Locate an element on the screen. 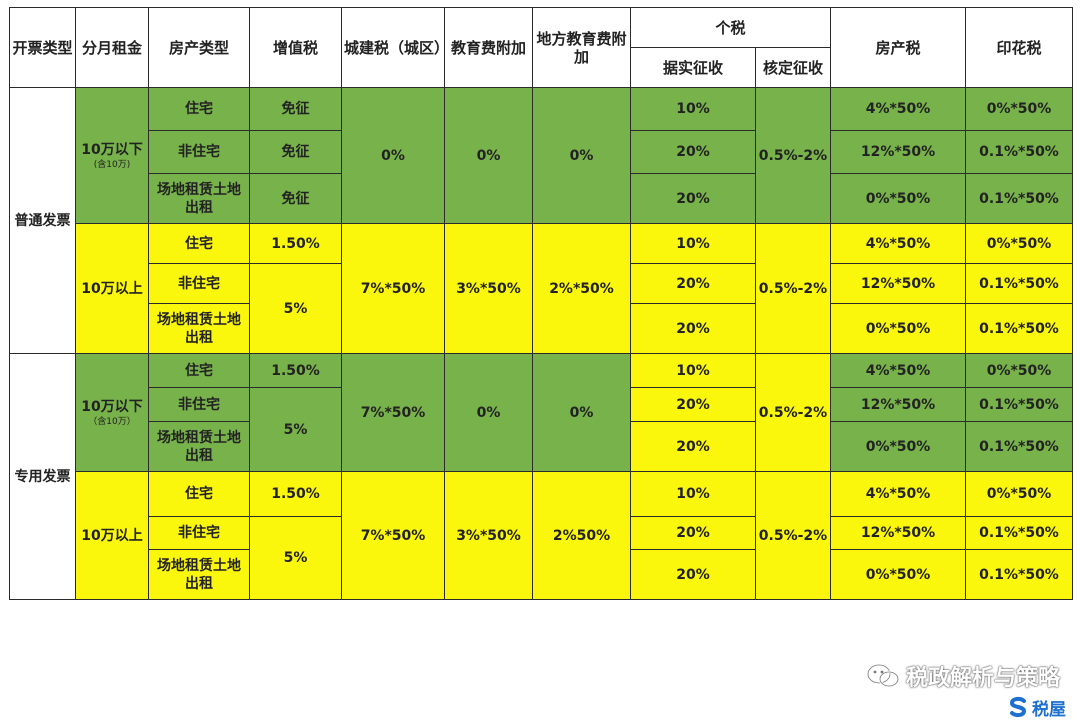 The width and height of the screenshot is (1080, 725). local-edu-cell: 2%*50% is located at coordinates (581, 288).